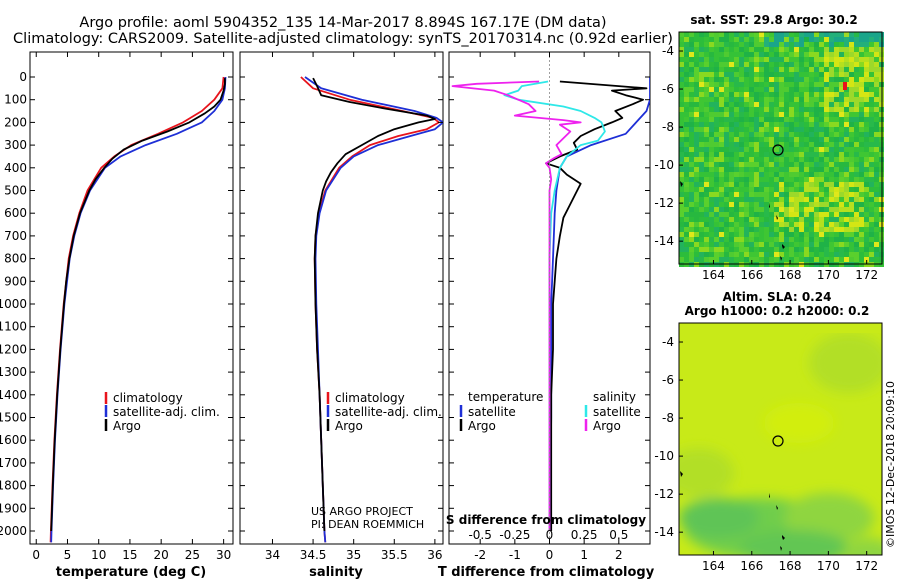 The width and height of the screenshot is (900, 580). I want to click on xtick-label: 25, so click(192, 555).